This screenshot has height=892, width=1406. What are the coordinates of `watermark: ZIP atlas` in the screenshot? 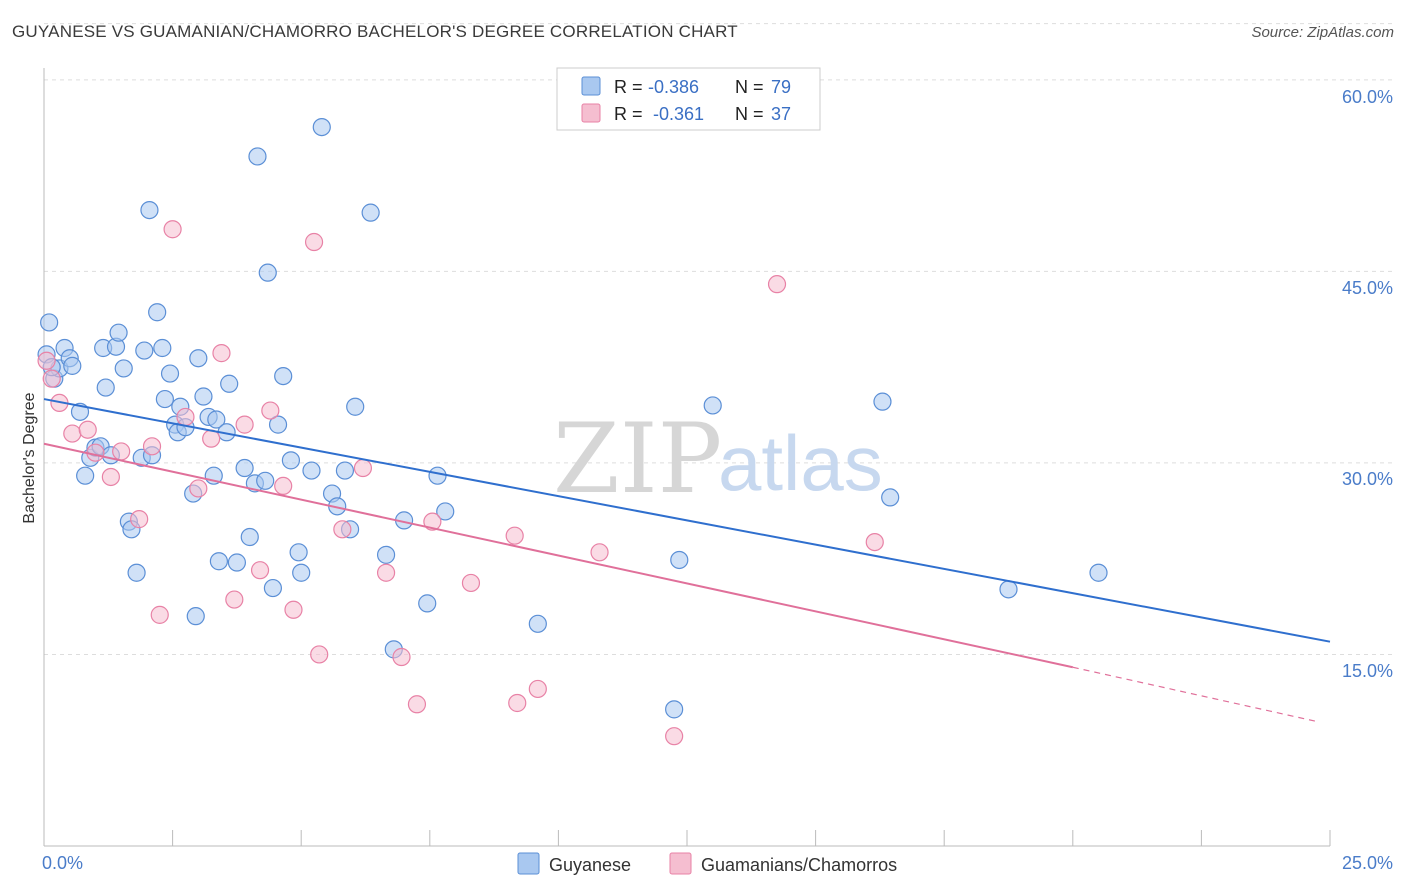 It's located at (718, 459).